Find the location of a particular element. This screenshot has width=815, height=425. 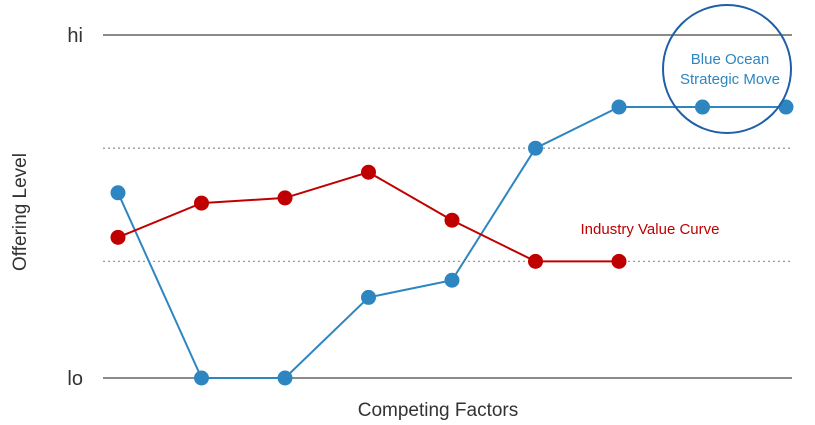

y-tick-label-lo: lo is located at coordinates (75, 379).